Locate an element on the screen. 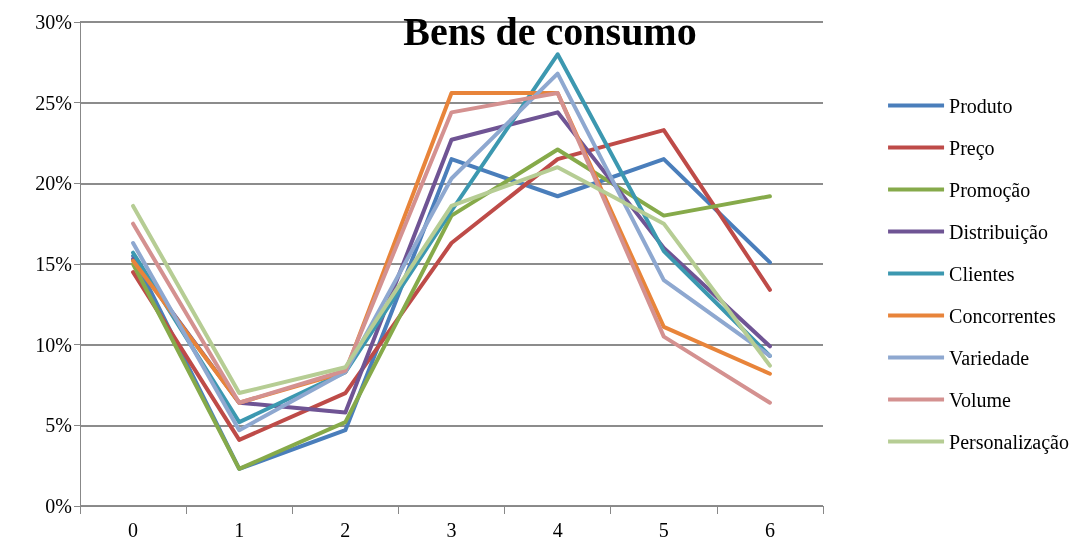 The height and width of the screenshot is (547, 1076). legend-label: Produto is located at coordinates (981, 105).